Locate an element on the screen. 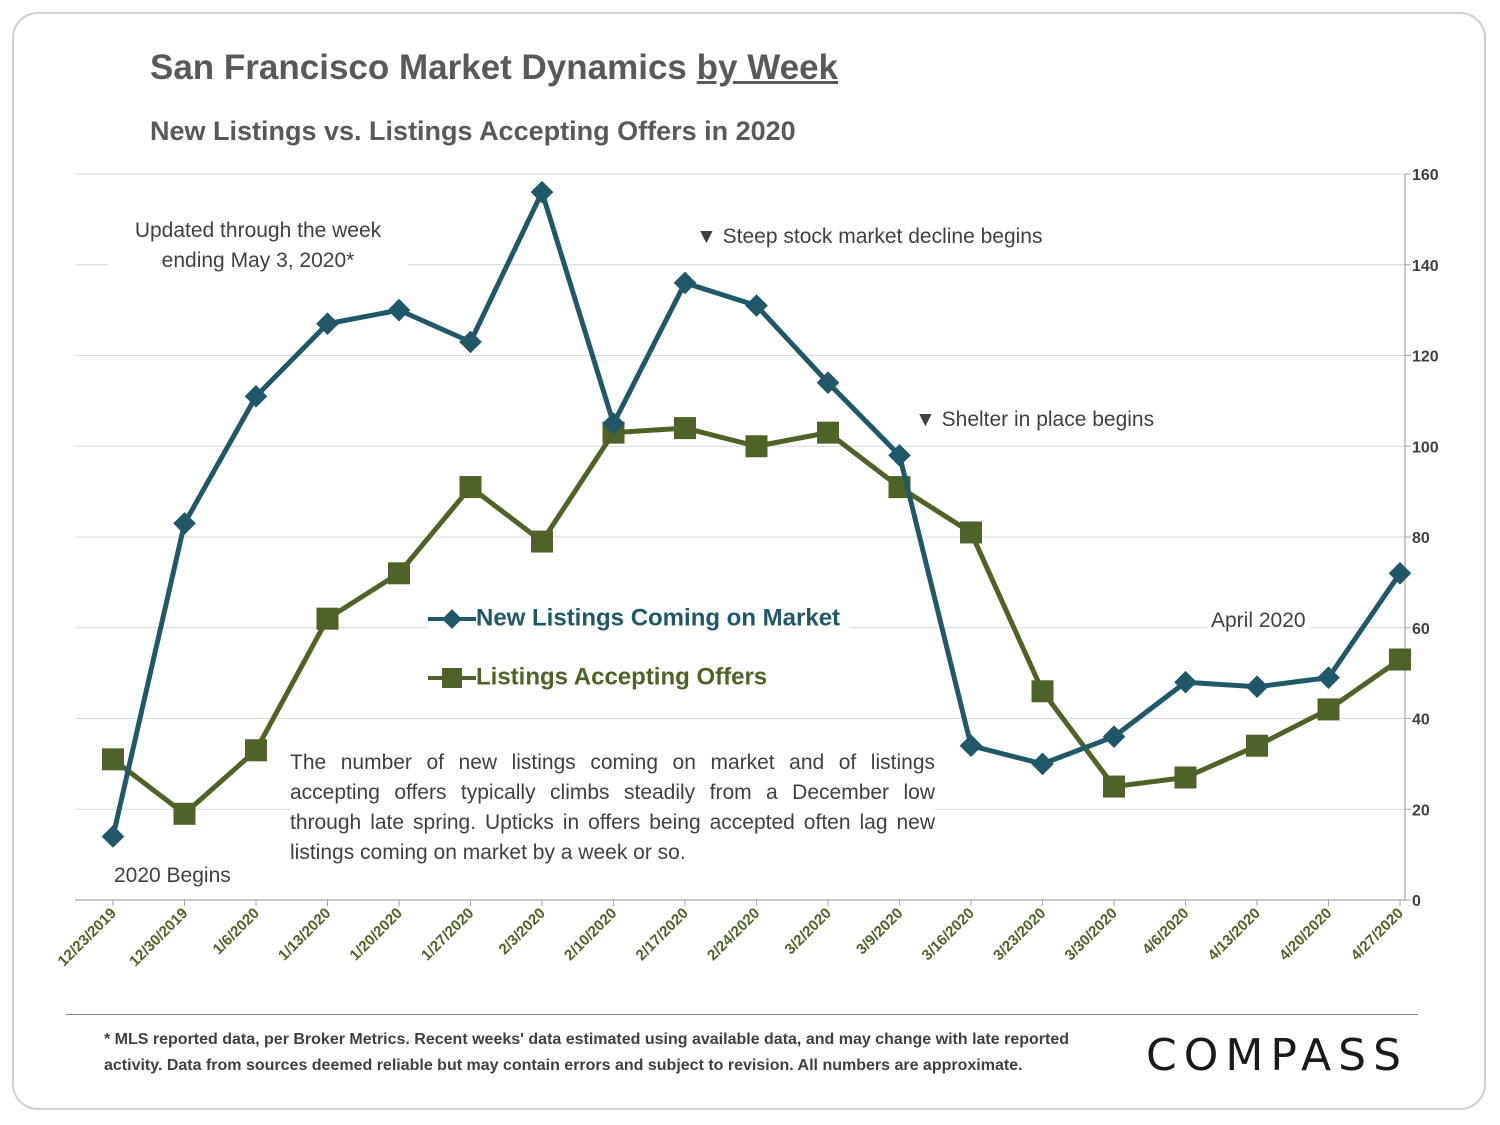  x-tick-label: 4/20/2020 is located at coordinates (1305, 934).